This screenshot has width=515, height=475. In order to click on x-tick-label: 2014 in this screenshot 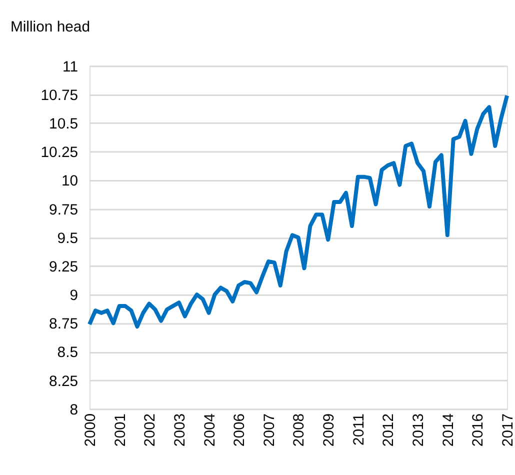, I will do `click(448, 430)`.